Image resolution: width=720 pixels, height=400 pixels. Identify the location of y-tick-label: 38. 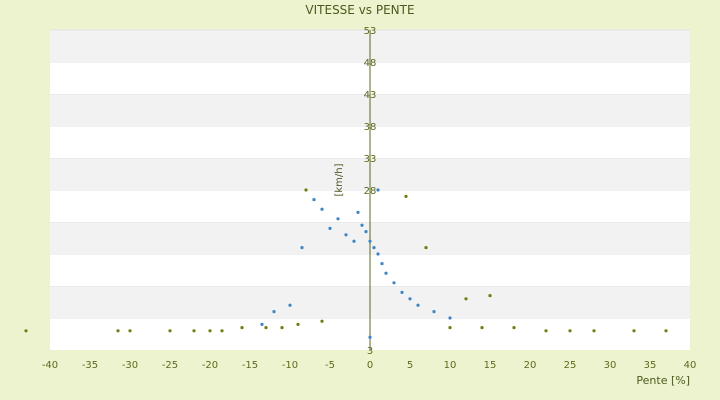
(370, 127).